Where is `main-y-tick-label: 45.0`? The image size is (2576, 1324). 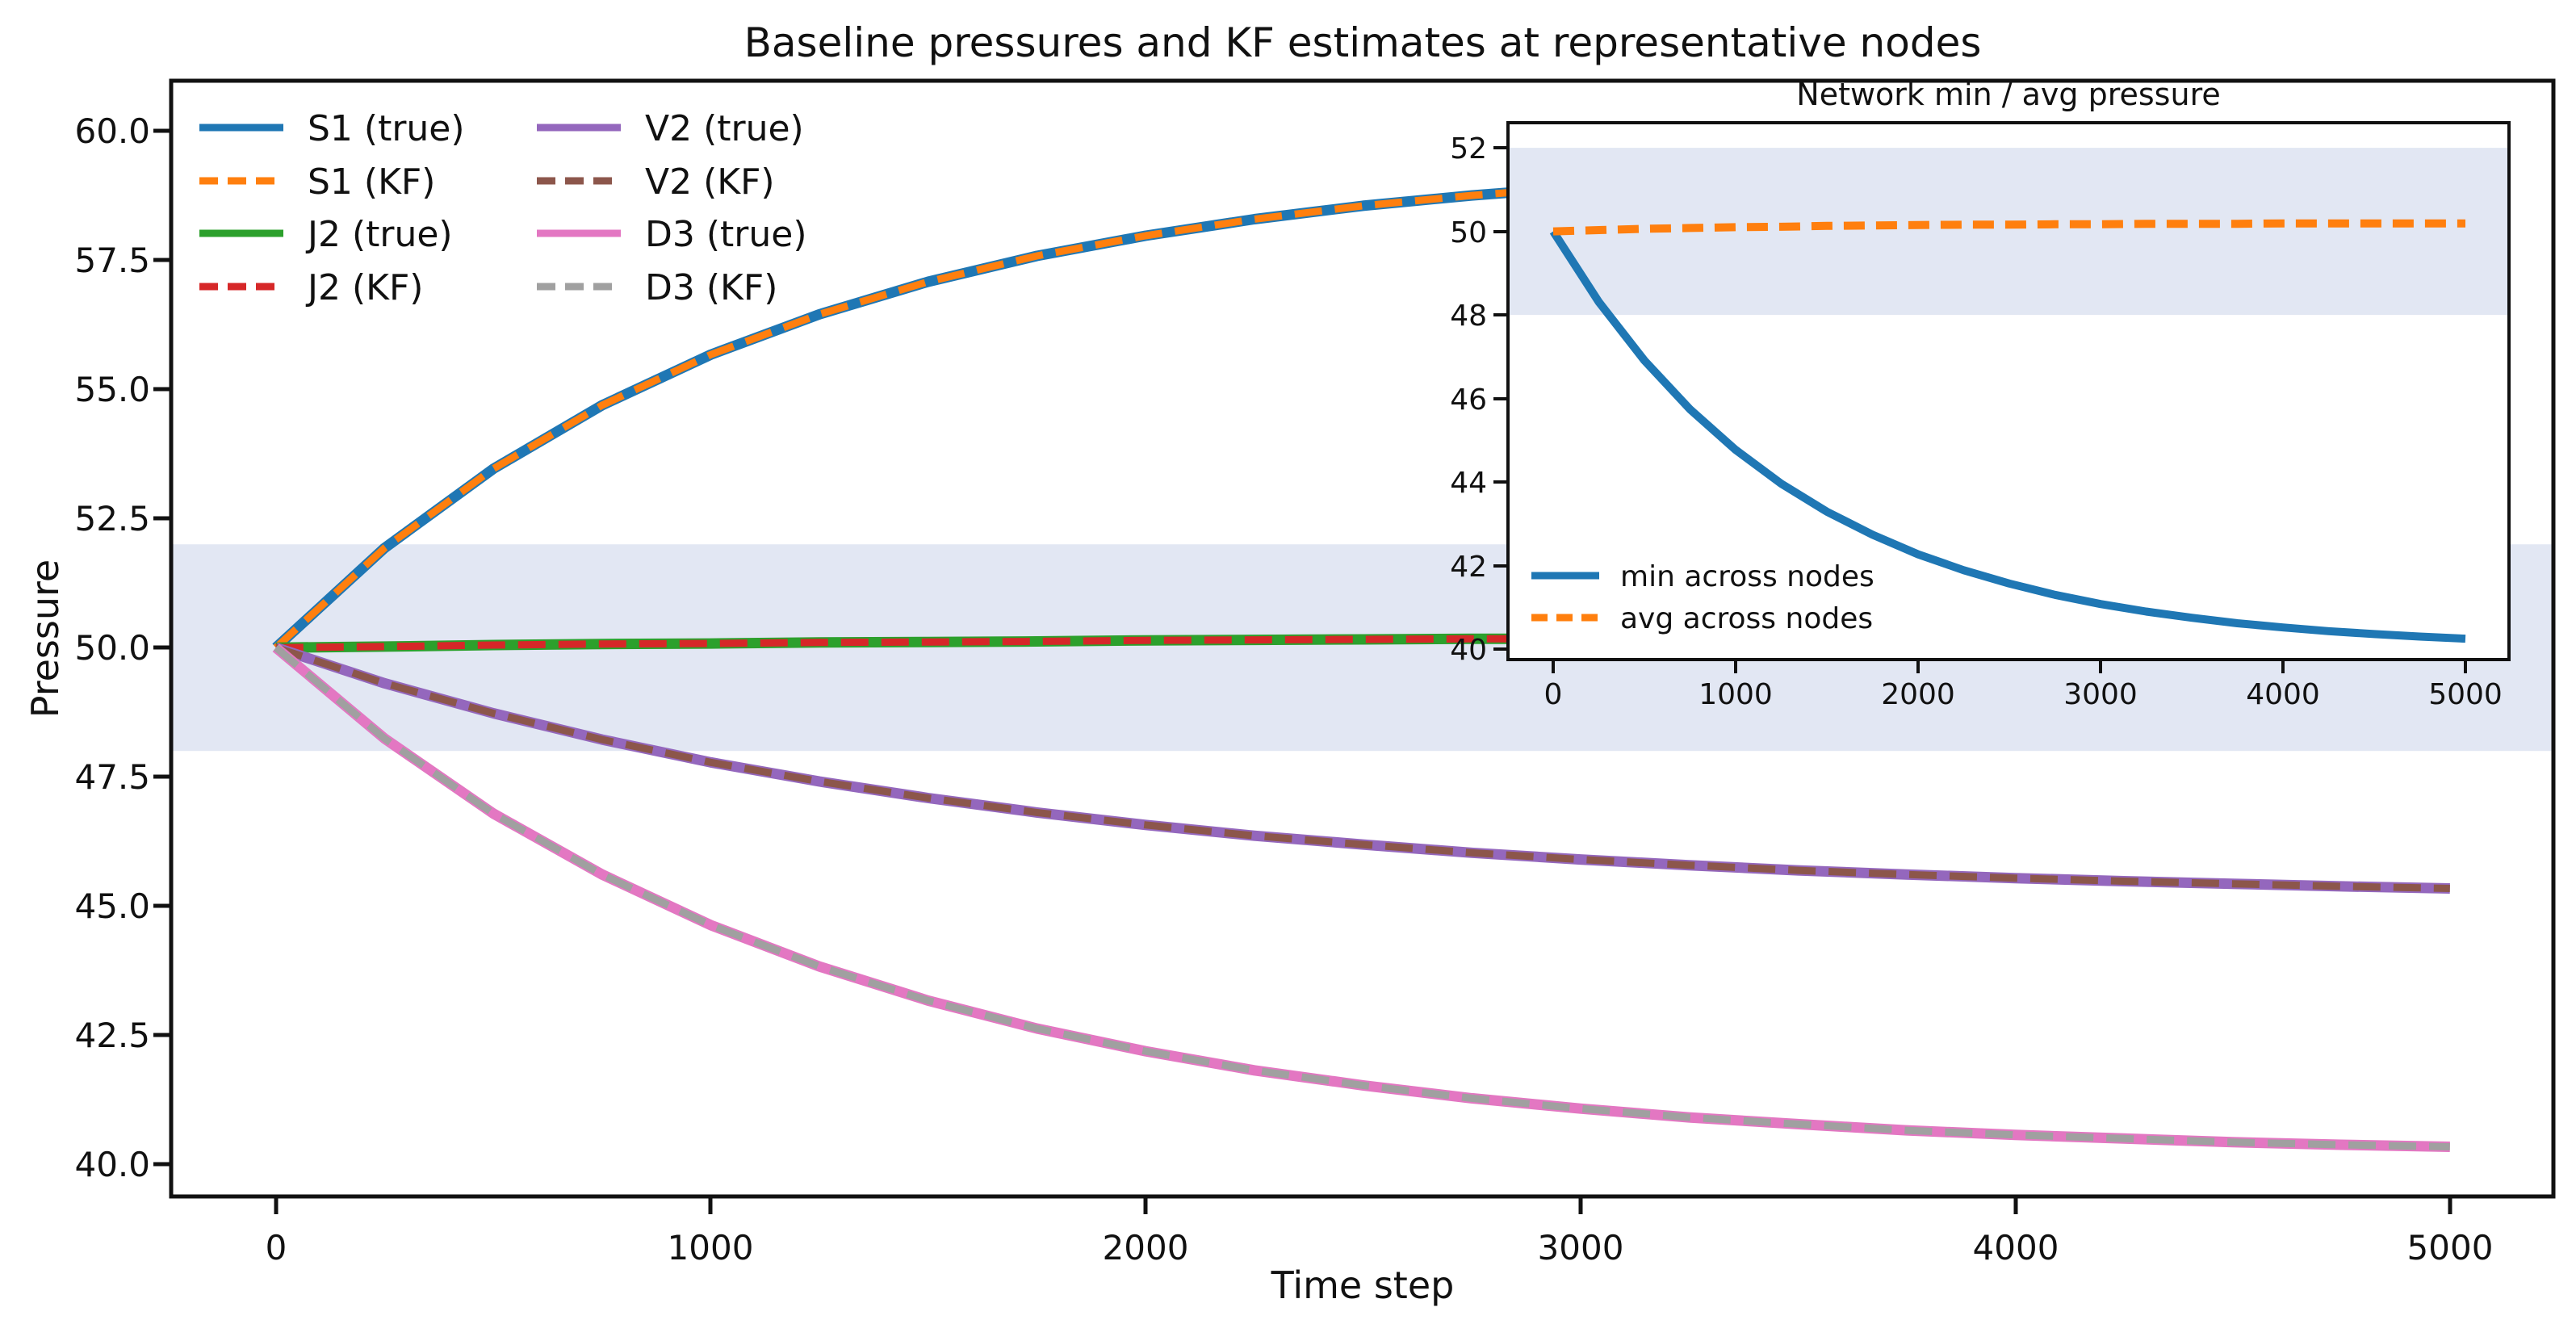 main-y-tick-label: 45.0 is located at coordinates (112, 906).